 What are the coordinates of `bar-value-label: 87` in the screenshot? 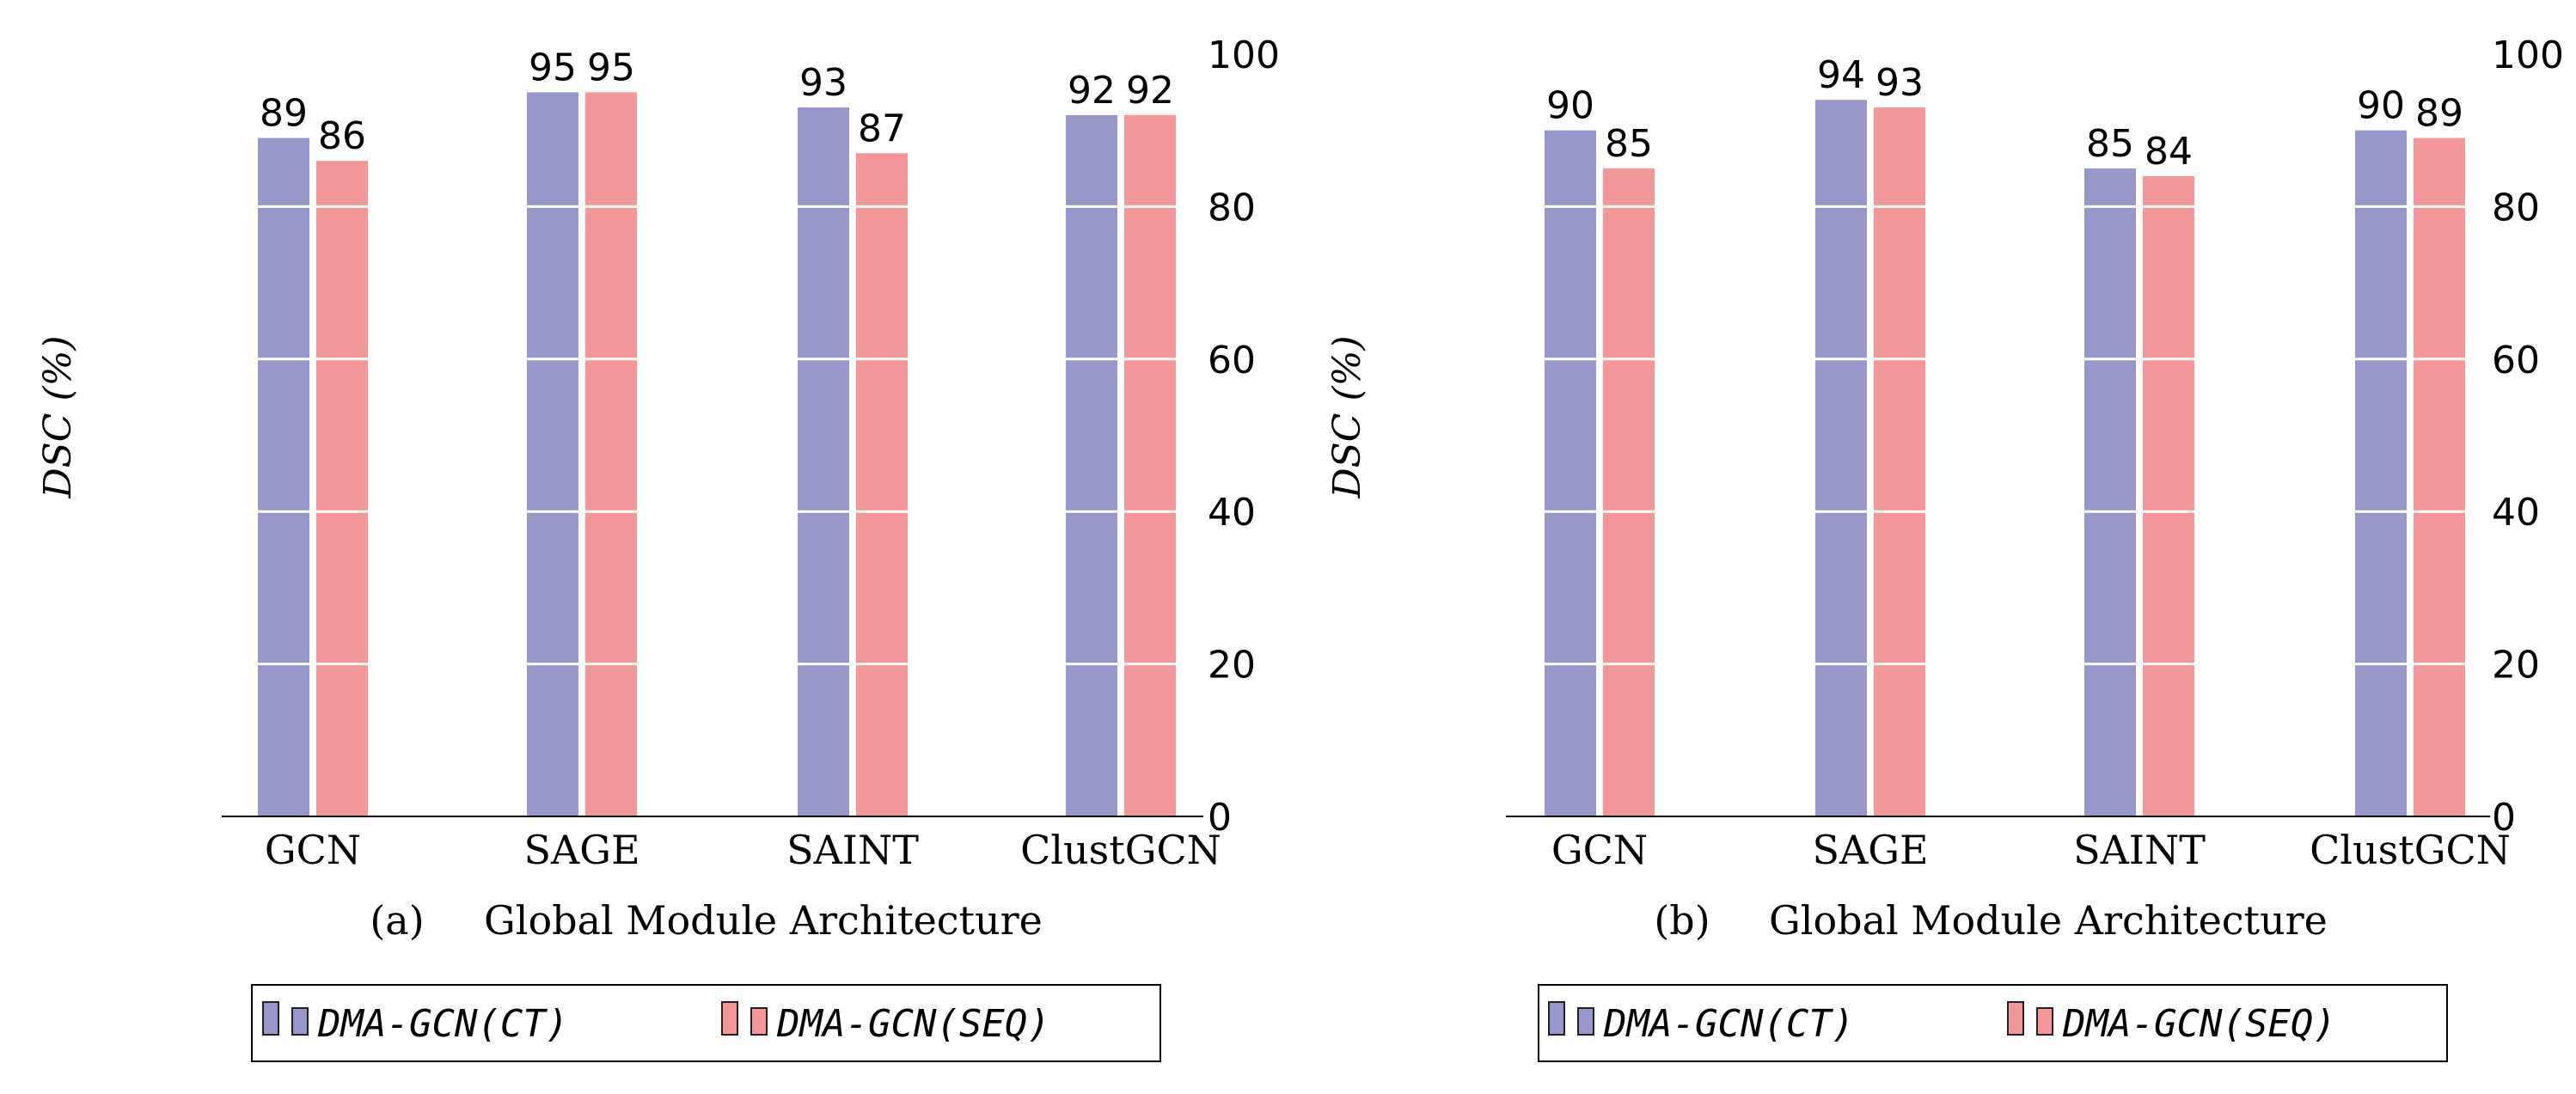 It's located at (882, 128).